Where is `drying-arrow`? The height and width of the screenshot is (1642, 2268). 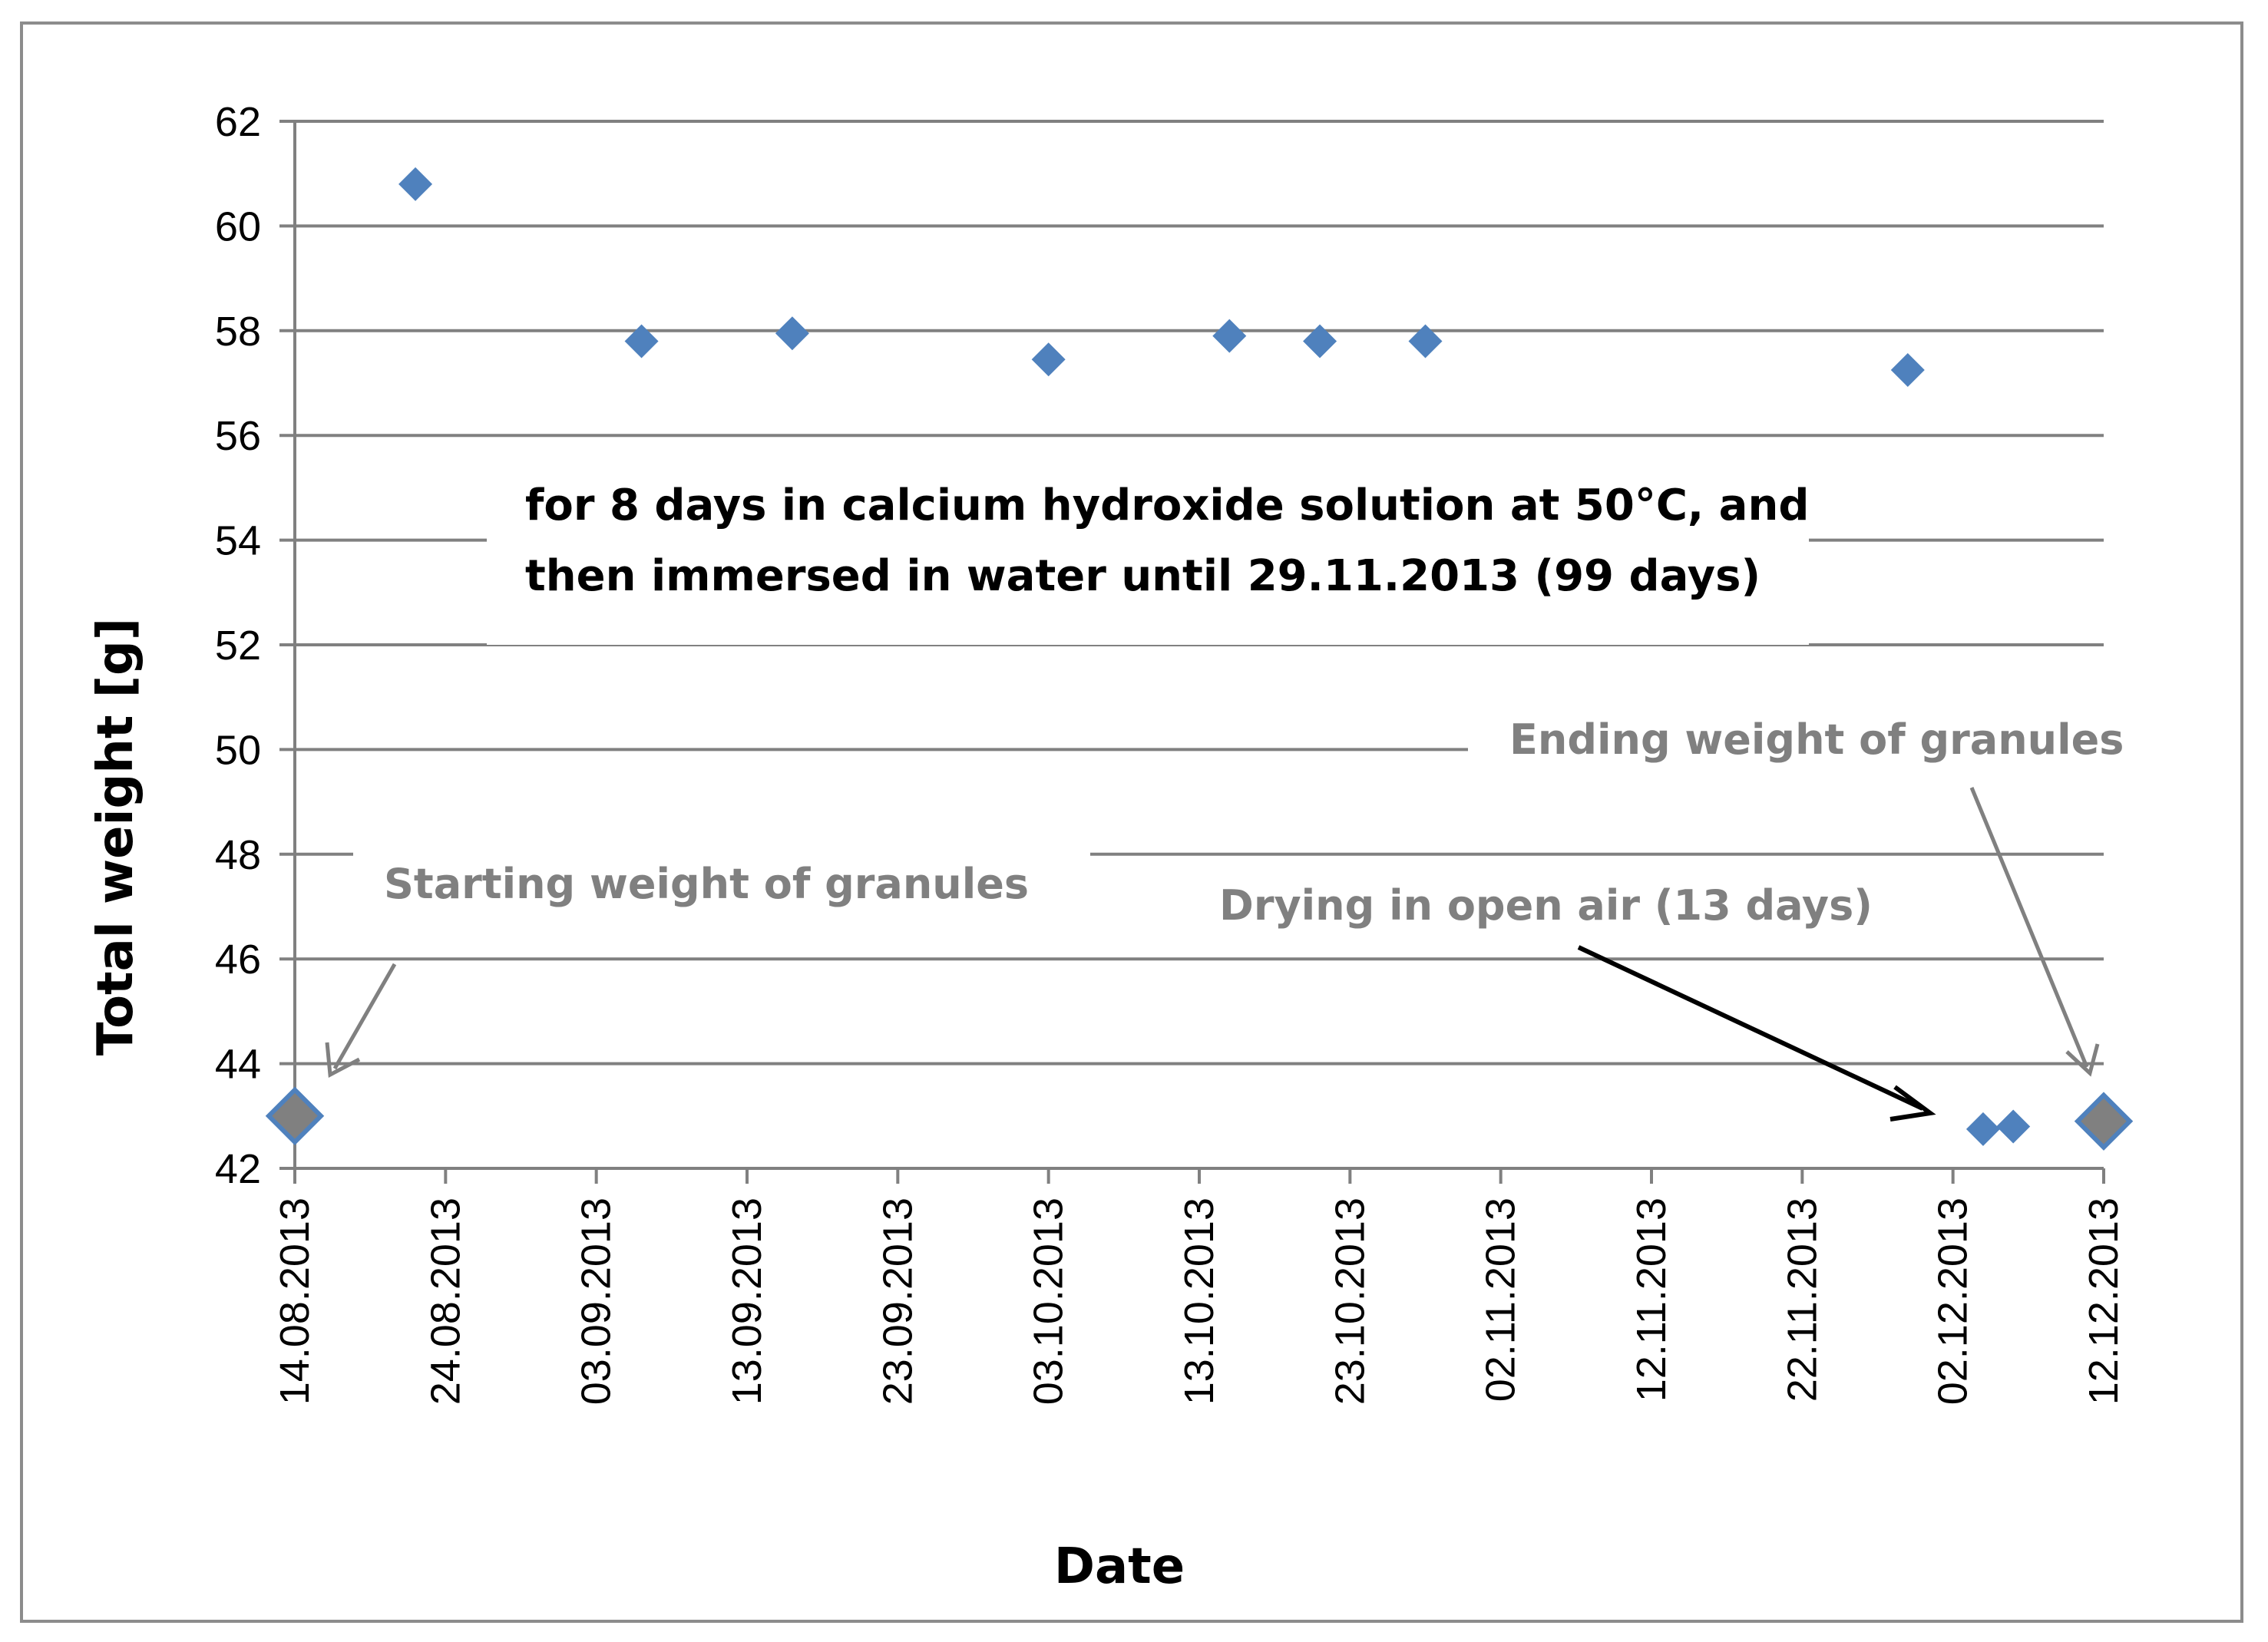
drying-arrow is located at coordinates (1750, 1028).